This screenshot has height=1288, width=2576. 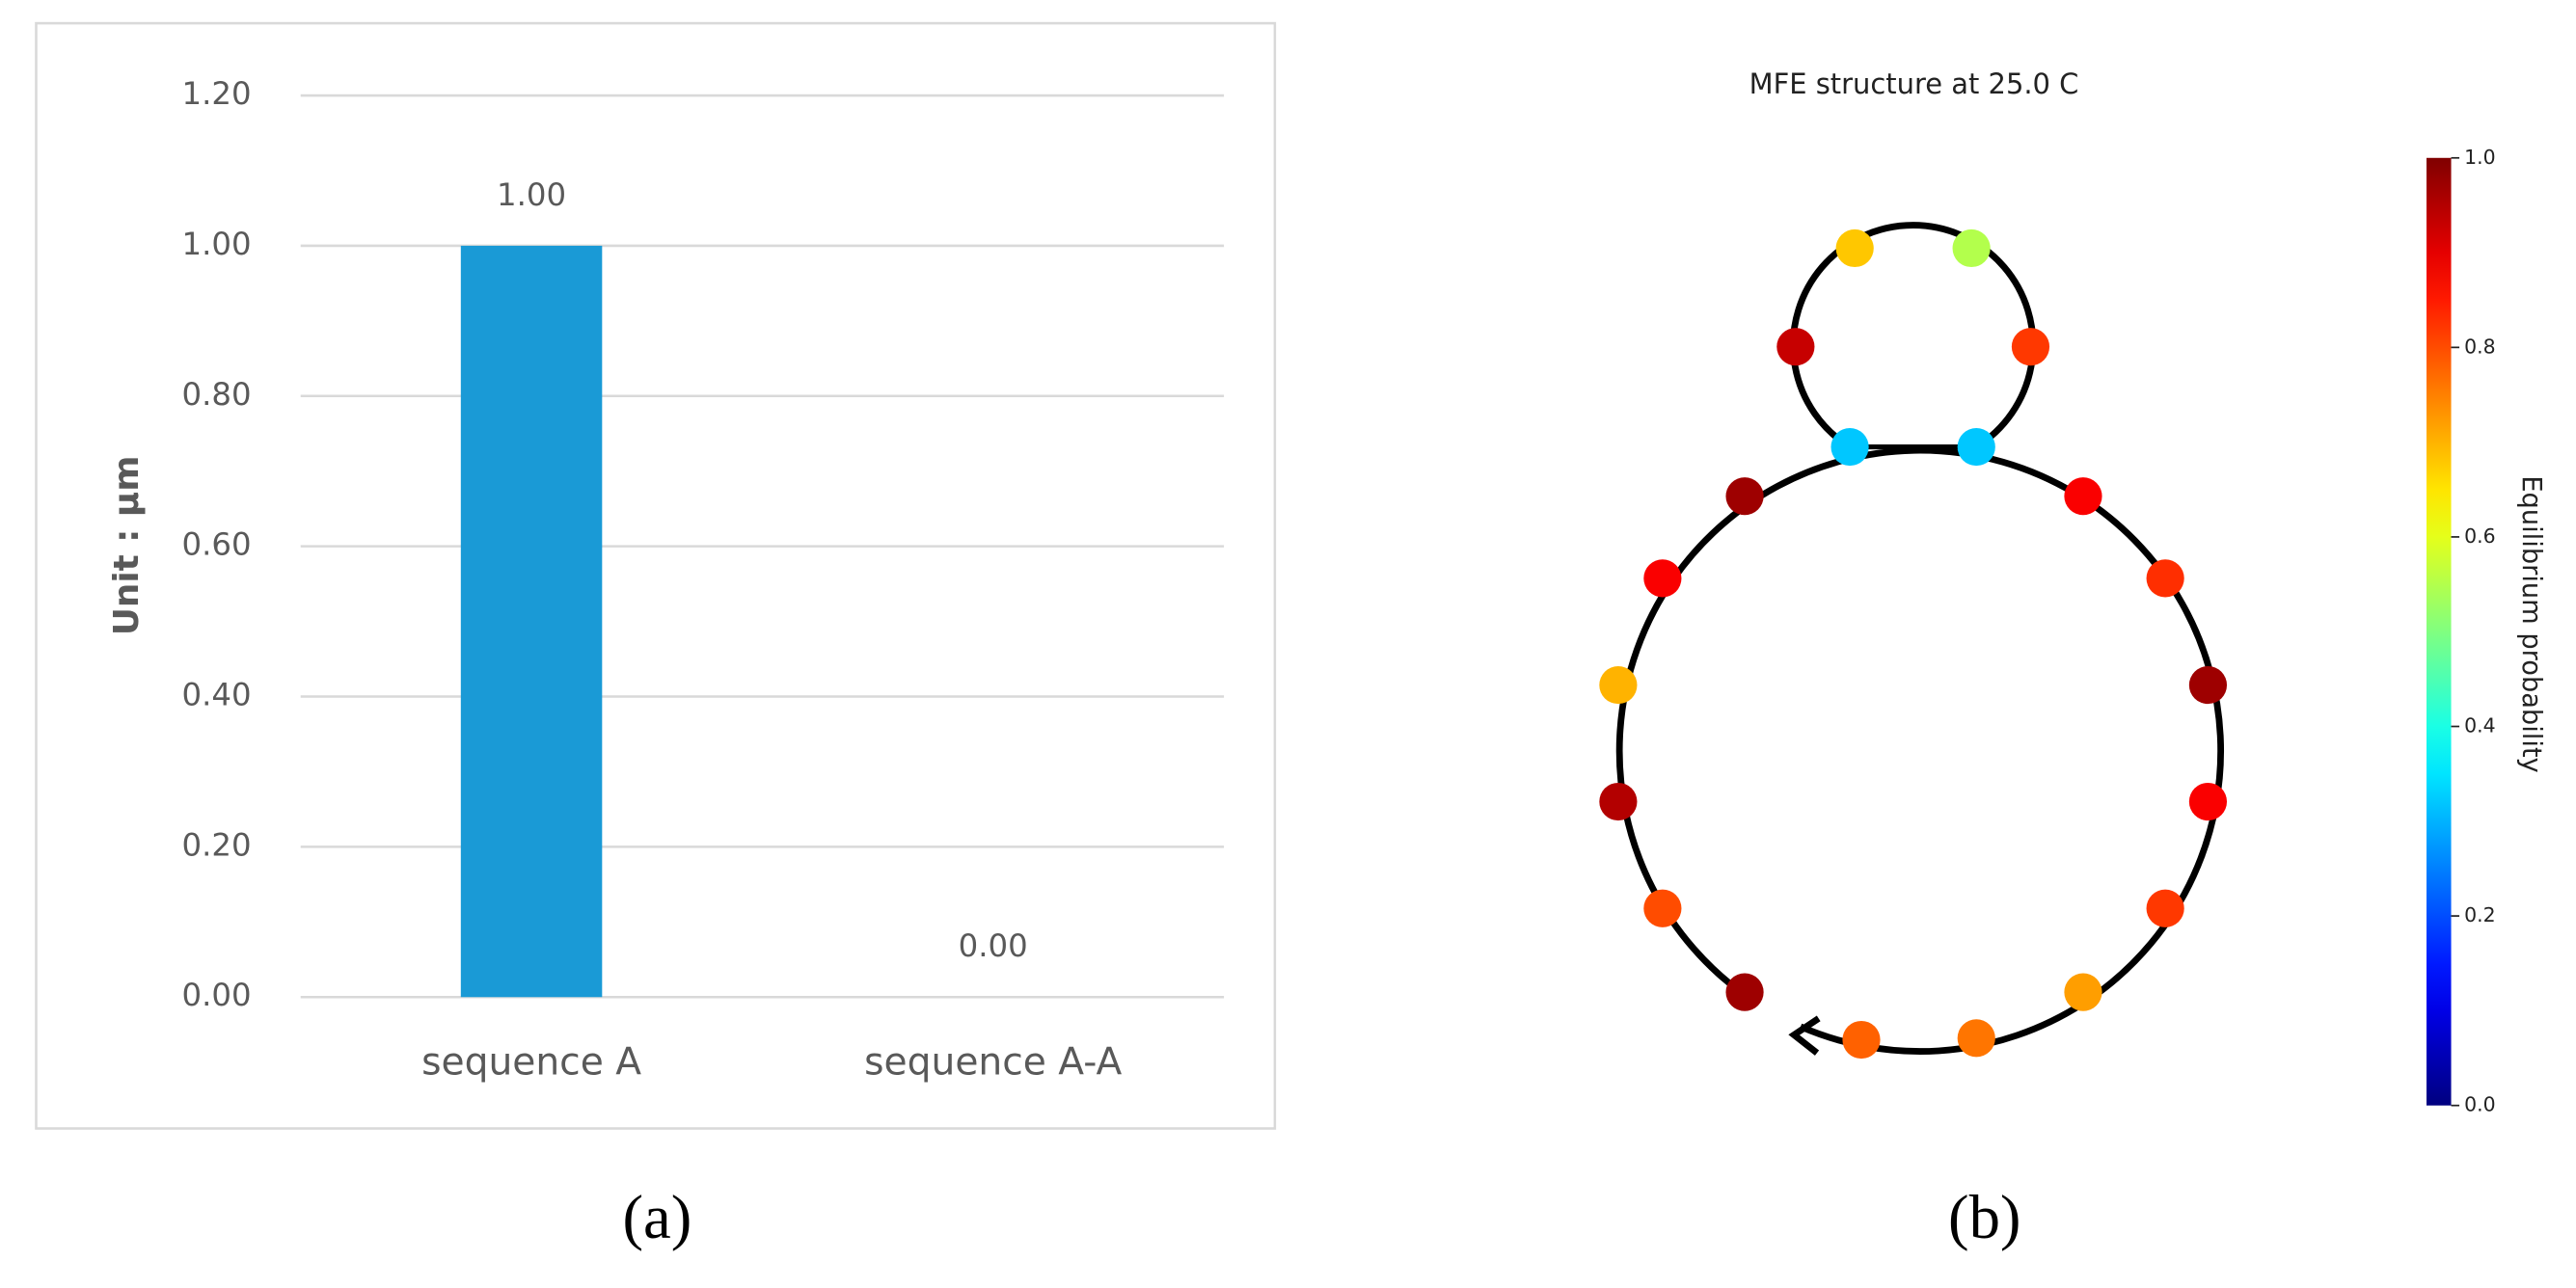 I want to click on arrow-head, so click(x=1804, y=1035).